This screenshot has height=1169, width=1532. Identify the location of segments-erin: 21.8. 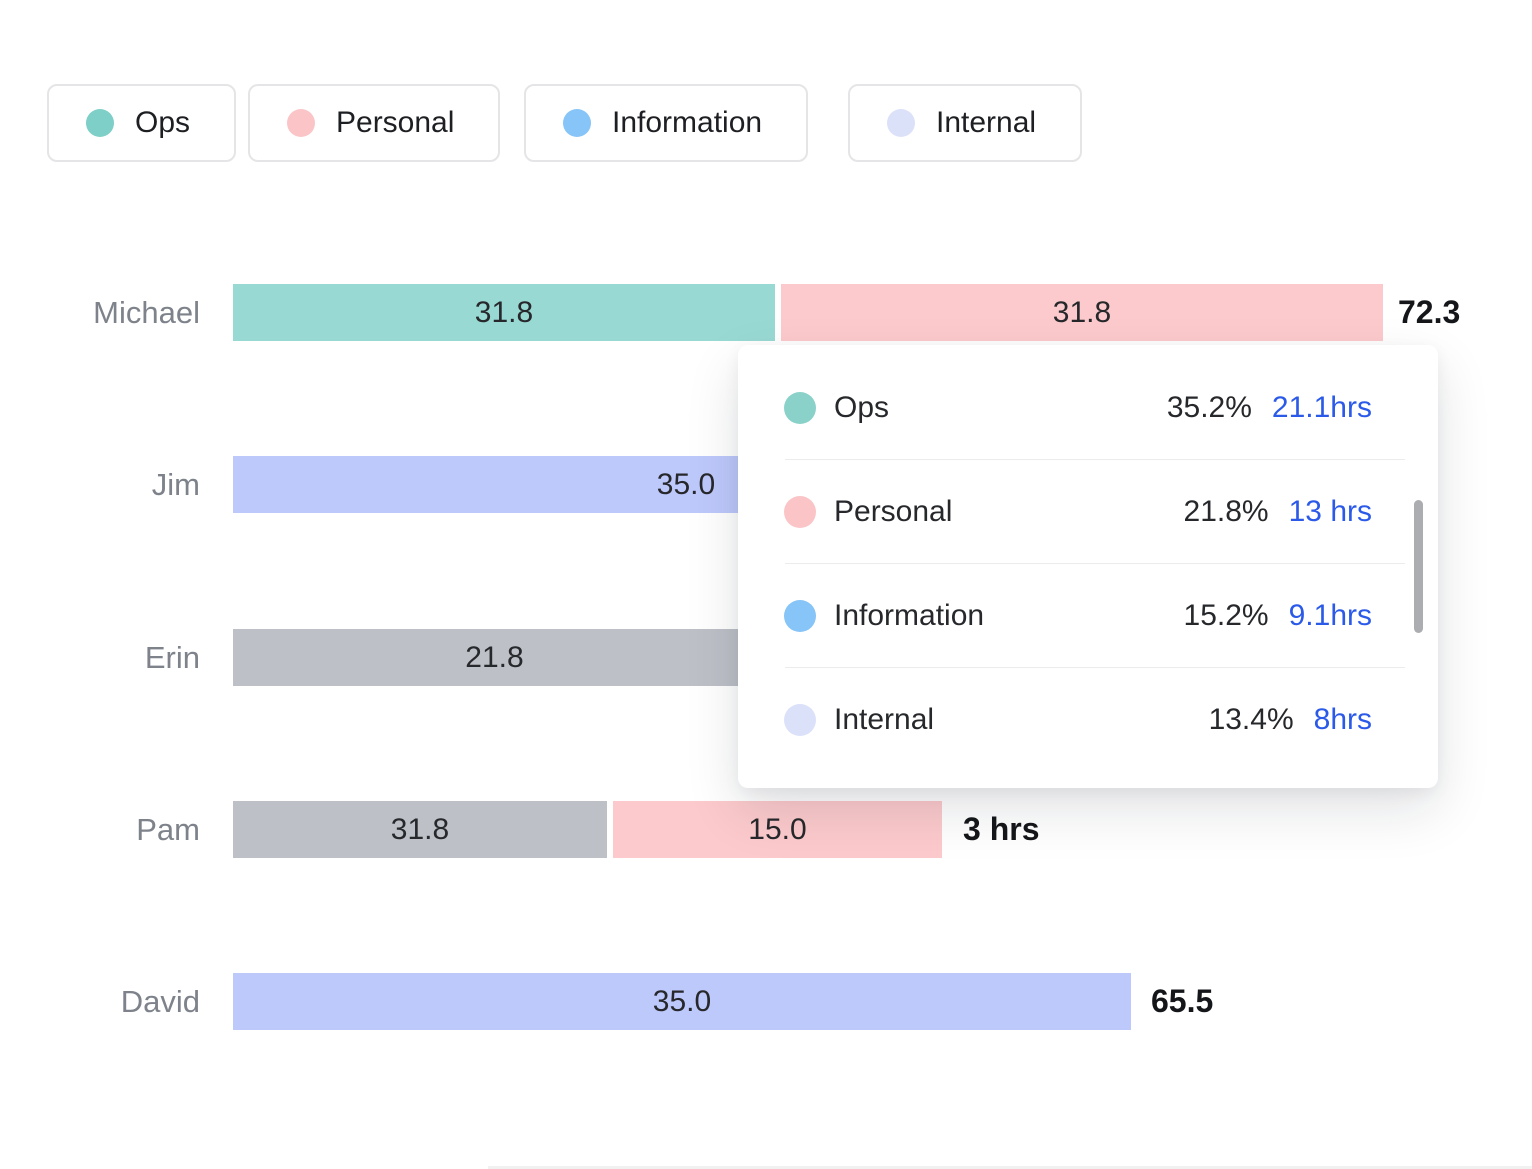
(494, 657).